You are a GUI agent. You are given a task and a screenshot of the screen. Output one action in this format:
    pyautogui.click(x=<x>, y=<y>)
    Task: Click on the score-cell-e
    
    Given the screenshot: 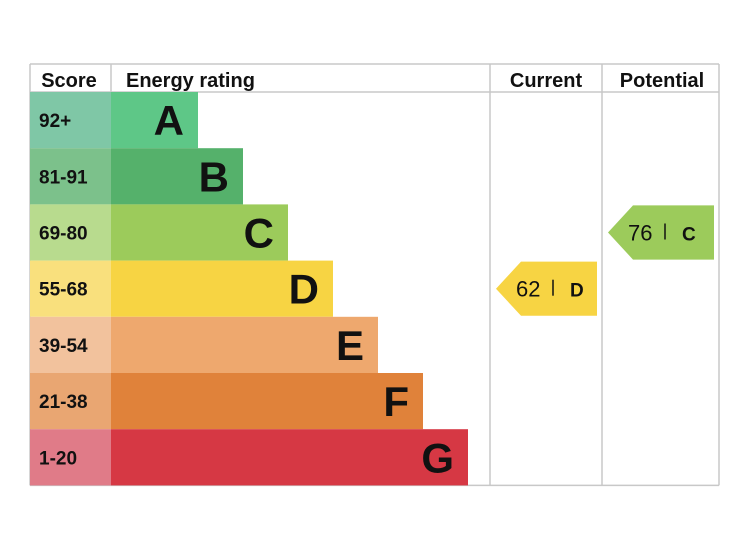 What is the action you would take?
    pyautogui.click(x=70, y=344)
    